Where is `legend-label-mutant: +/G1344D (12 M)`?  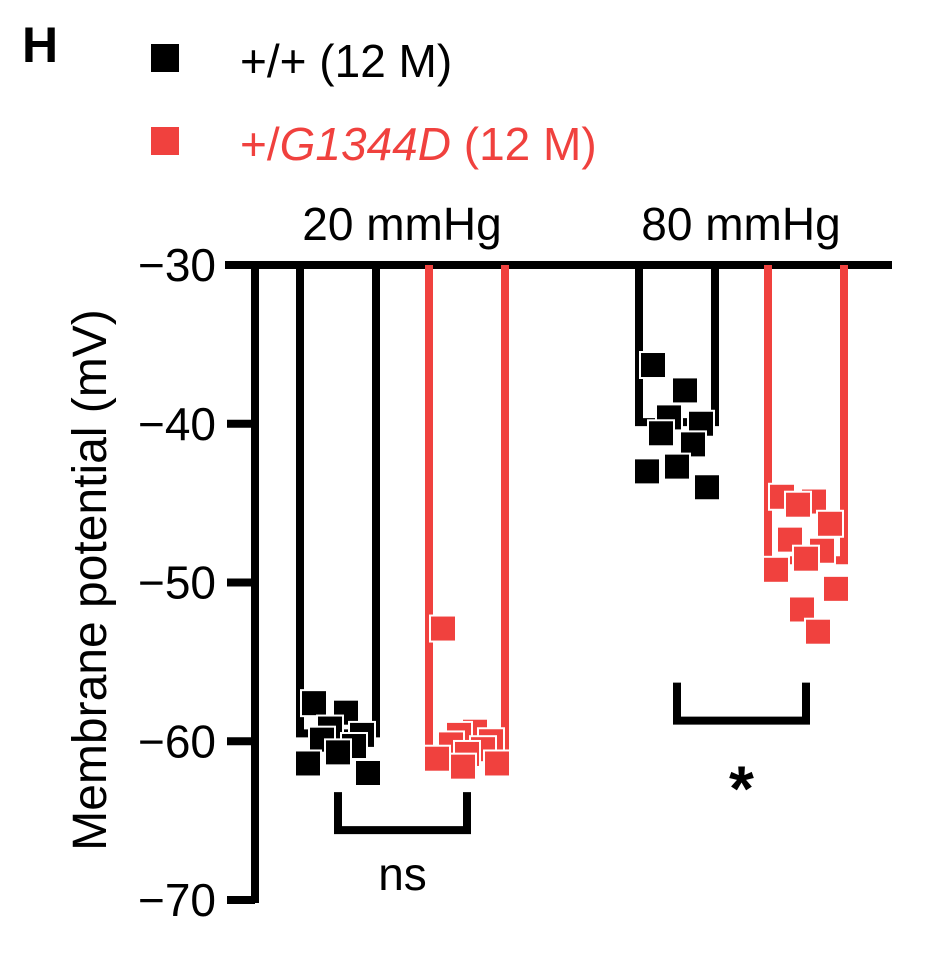
legend-label-mutant: +/G1344D (12 M) is located at coordinates (418, 144).